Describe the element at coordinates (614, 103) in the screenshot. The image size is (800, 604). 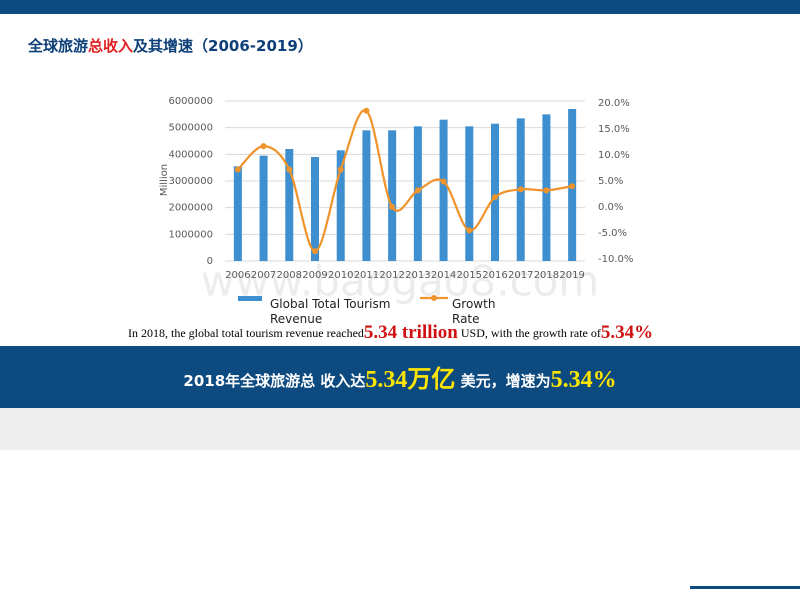
I see `y2-tick-label: 20.0%` at that location.